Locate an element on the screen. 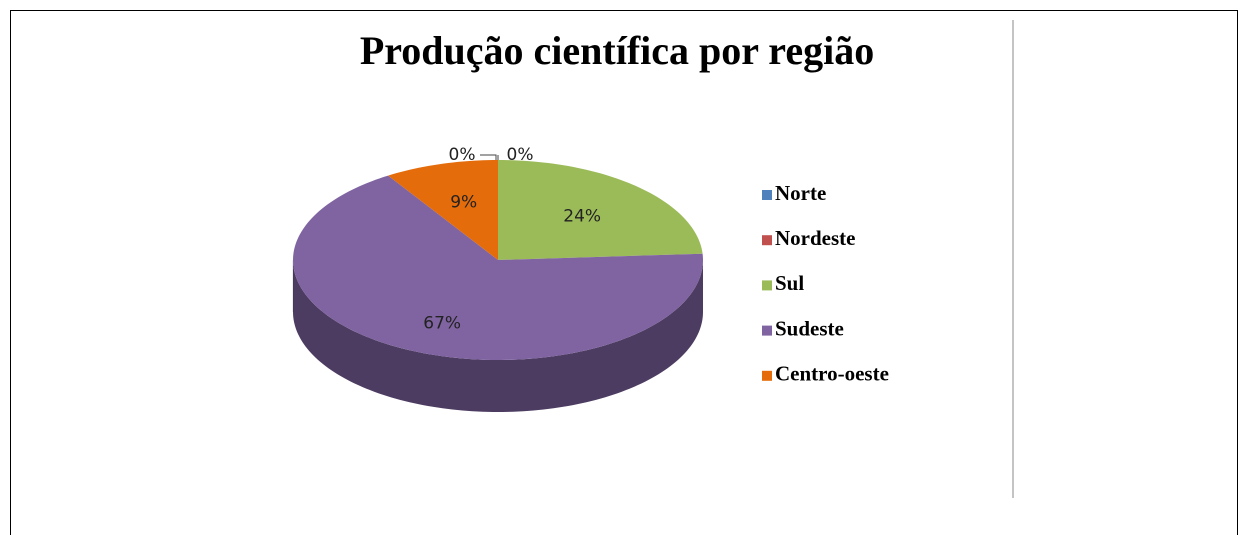 This screenshot has height=535, width=1248. leader-line is located at coordinates (488, 157).